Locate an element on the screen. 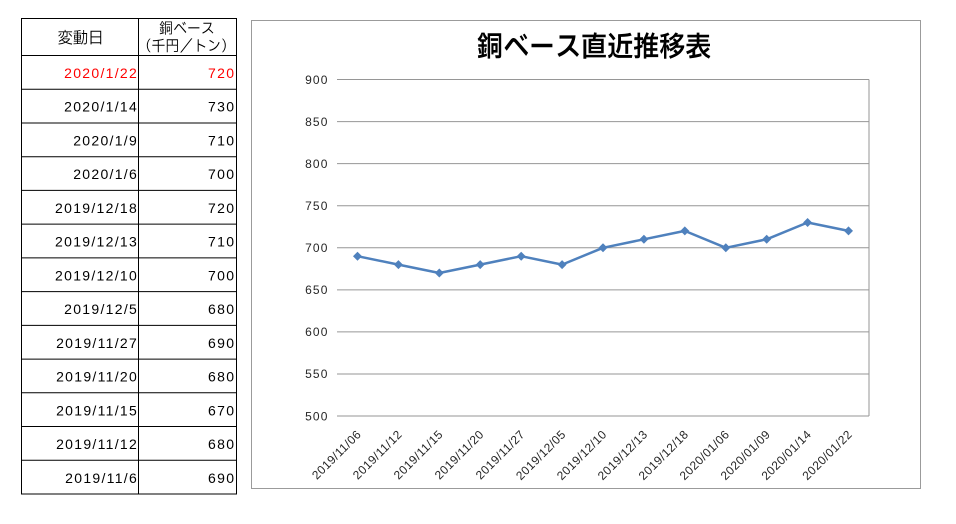  svg-text: 600 is located at coordinates (317, 332).